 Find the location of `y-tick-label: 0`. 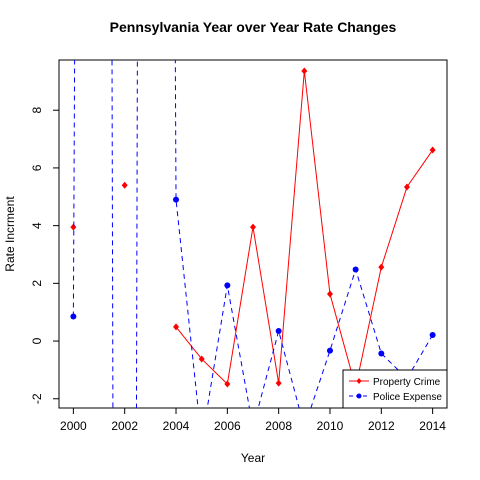

y-tick-label: 0 is located at coordinates (37, 340).